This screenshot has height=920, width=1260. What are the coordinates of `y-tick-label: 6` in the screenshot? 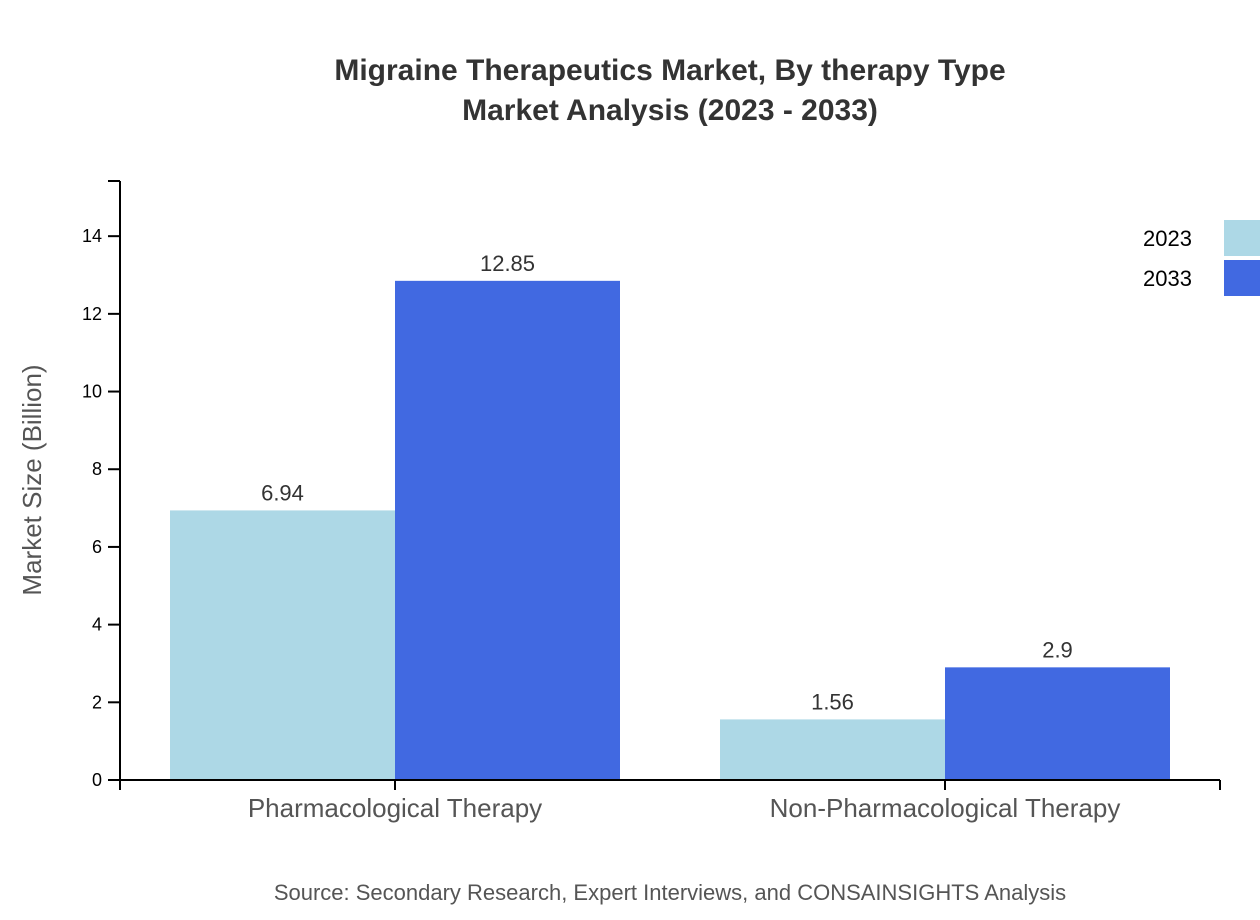 It's located at (97, 547).